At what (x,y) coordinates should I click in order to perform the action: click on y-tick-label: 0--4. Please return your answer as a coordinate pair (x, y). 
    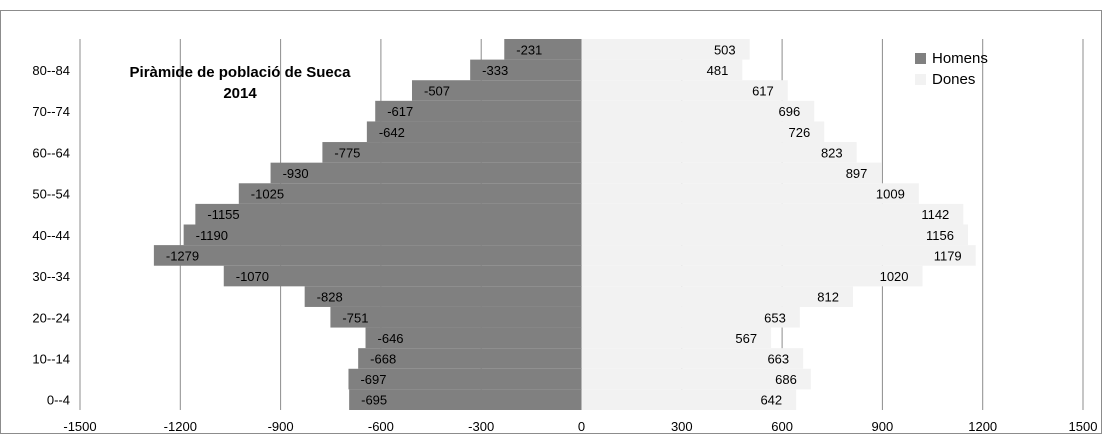
    Looking at the image, I should click on (58, 400).